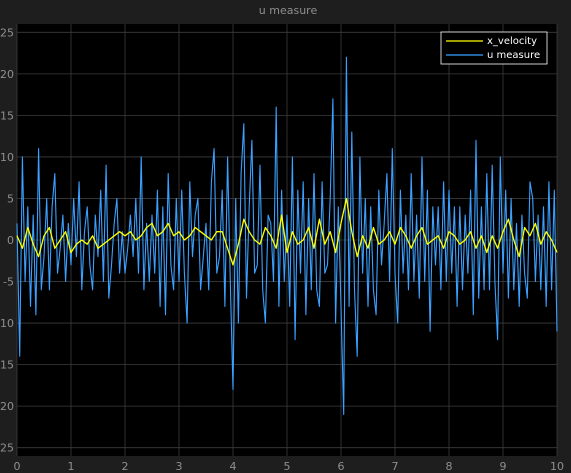  I want to click on y-tick-label: 25, so click(7, 32).